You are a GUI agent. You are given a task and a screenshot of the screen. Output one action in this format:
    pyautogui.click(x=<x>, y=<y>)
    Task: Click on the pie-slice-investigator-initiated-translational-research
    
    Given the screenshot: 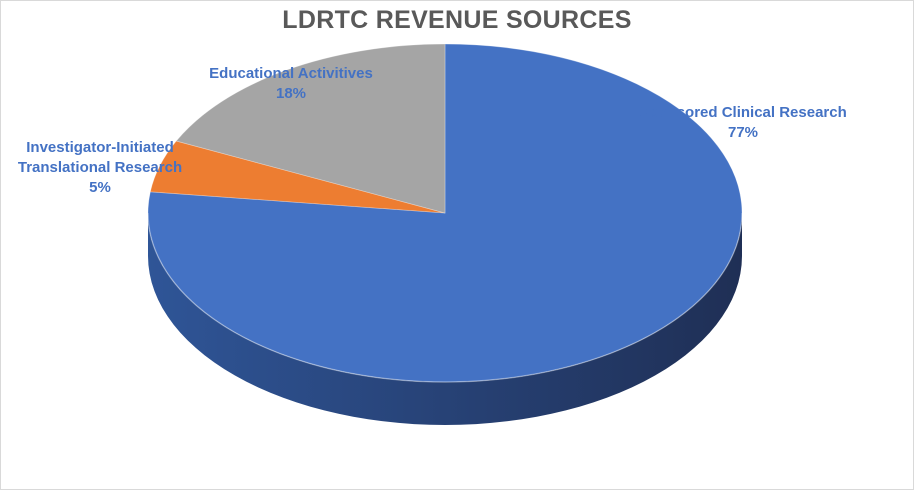 What is the action you would take?
    pyautogui.click(x=297, y=177)
    